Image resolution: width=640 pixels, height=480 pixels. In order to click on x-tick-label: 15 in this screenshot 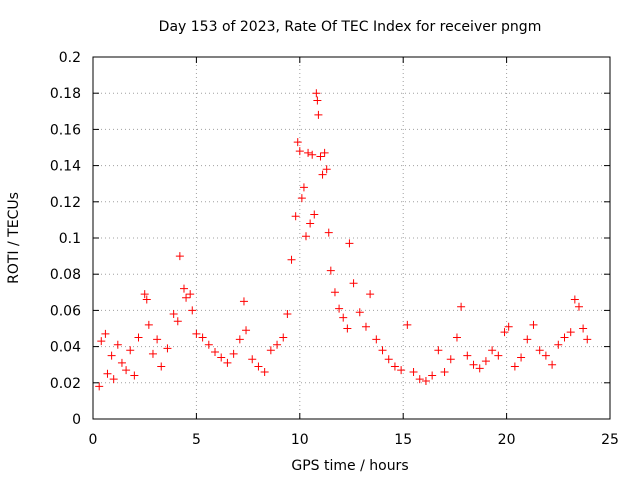, I will do `click(403, 440)`.